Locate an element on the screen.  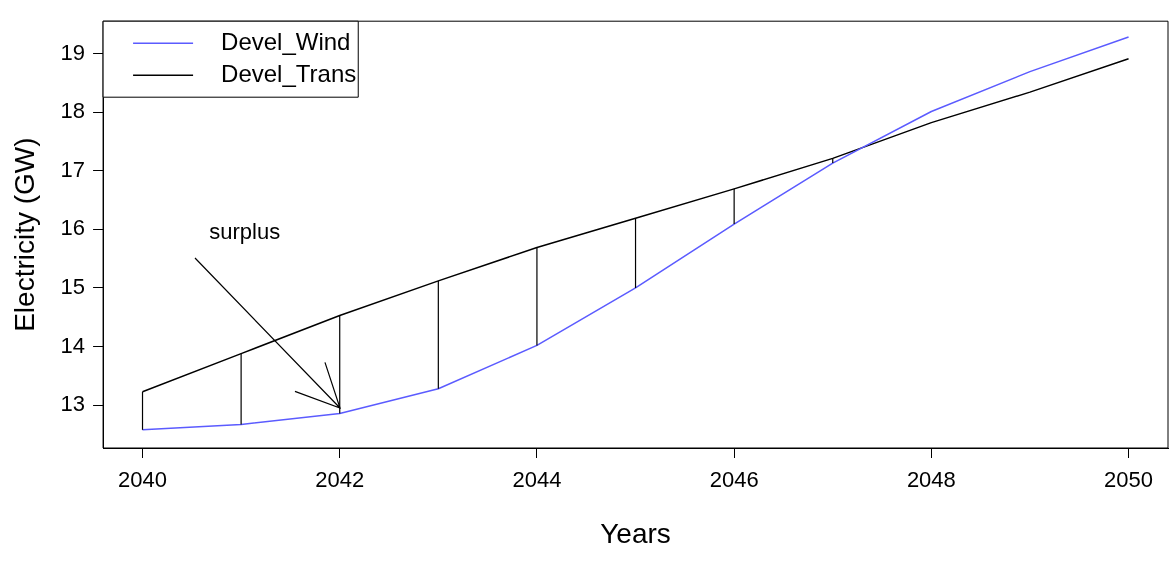
x-axis-title: Years is located at coordinates (635, 533).